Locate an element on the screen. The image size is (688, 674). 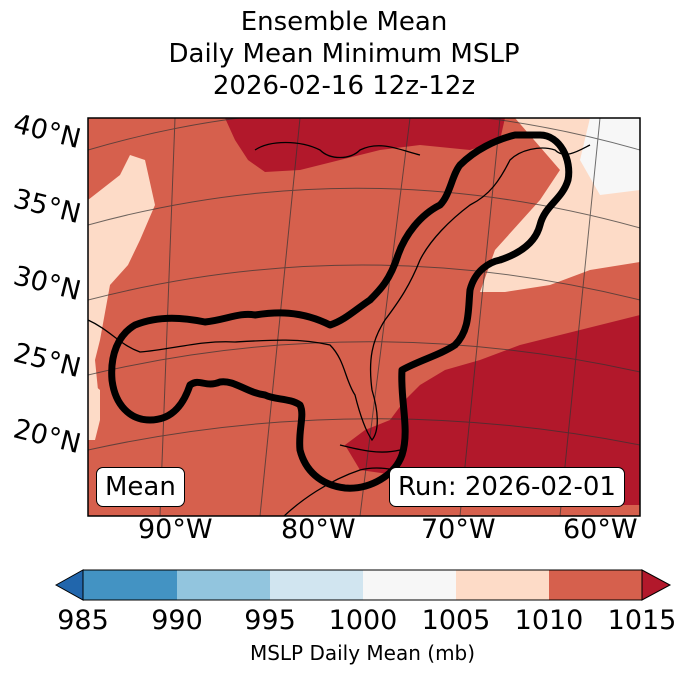
colorbar-extend-min is located at coordinates (69, 585).